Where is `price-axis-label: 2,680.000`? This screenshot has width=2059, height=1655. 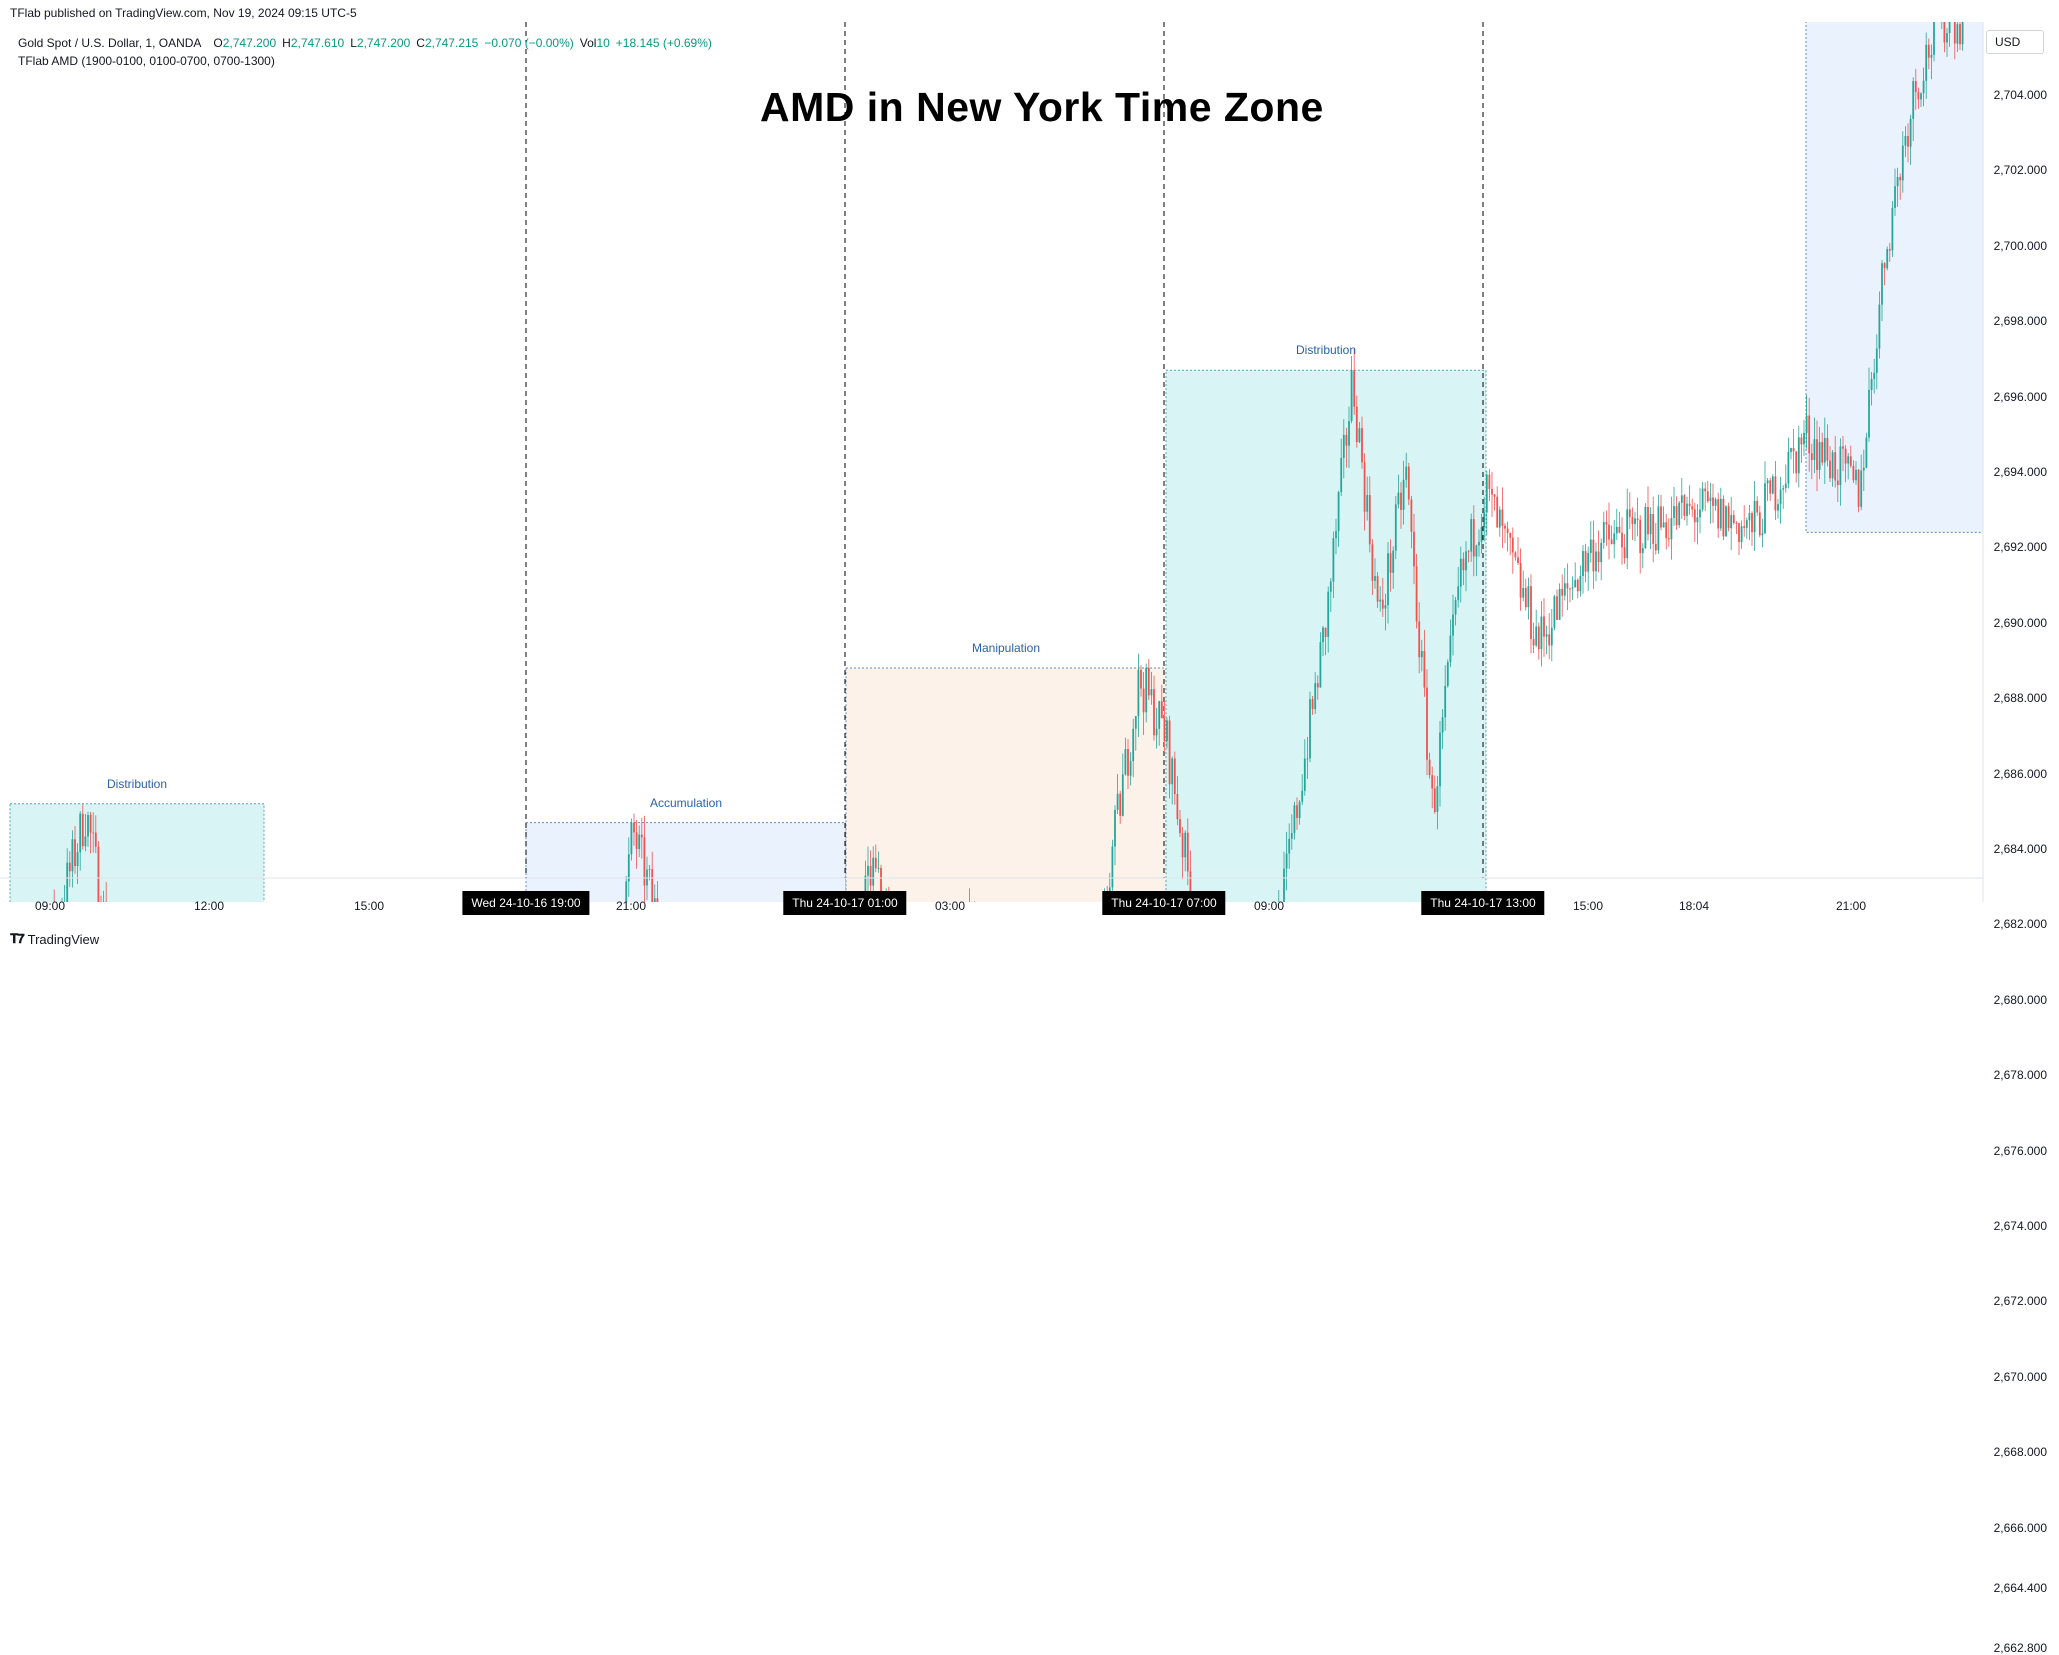 price-axis-label: 2,680.000 is located at coordinates (2020, 1000).